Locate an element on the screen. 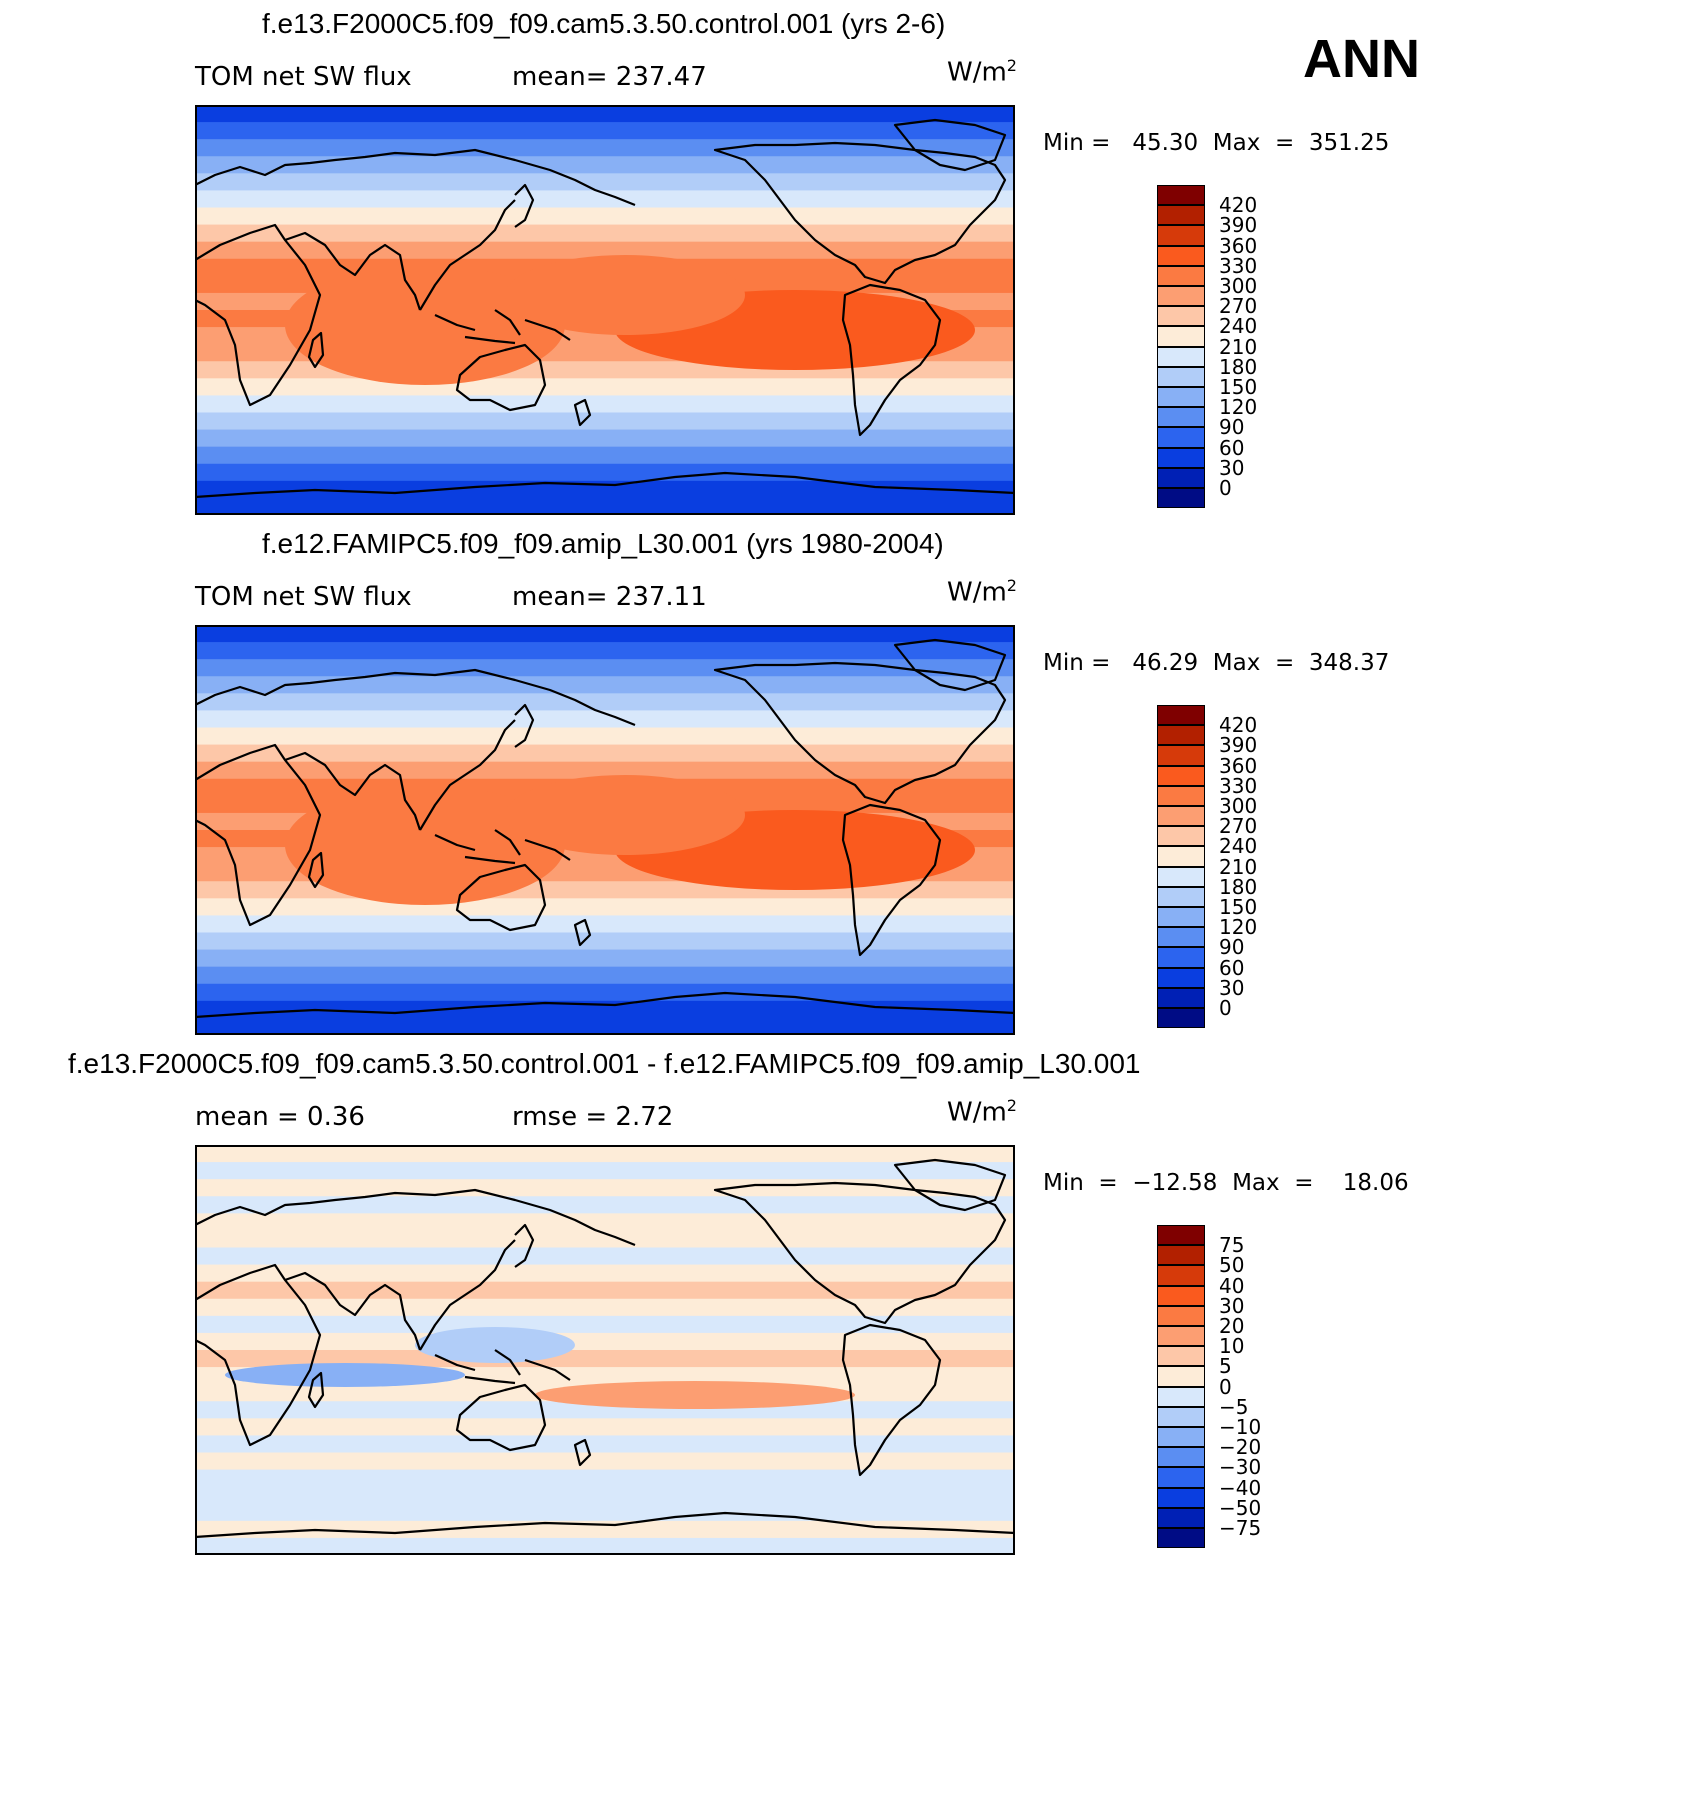  colorbar-tick-label: −50 is located at coordinates (1240, 1507).